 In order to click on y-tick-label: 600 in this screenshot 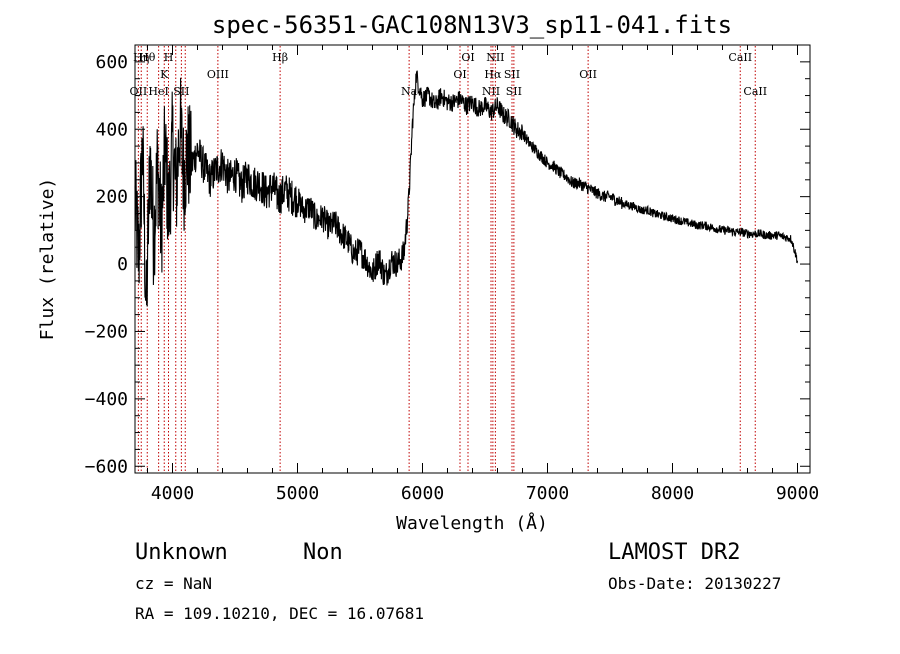, I will do `click(111, 62)`.